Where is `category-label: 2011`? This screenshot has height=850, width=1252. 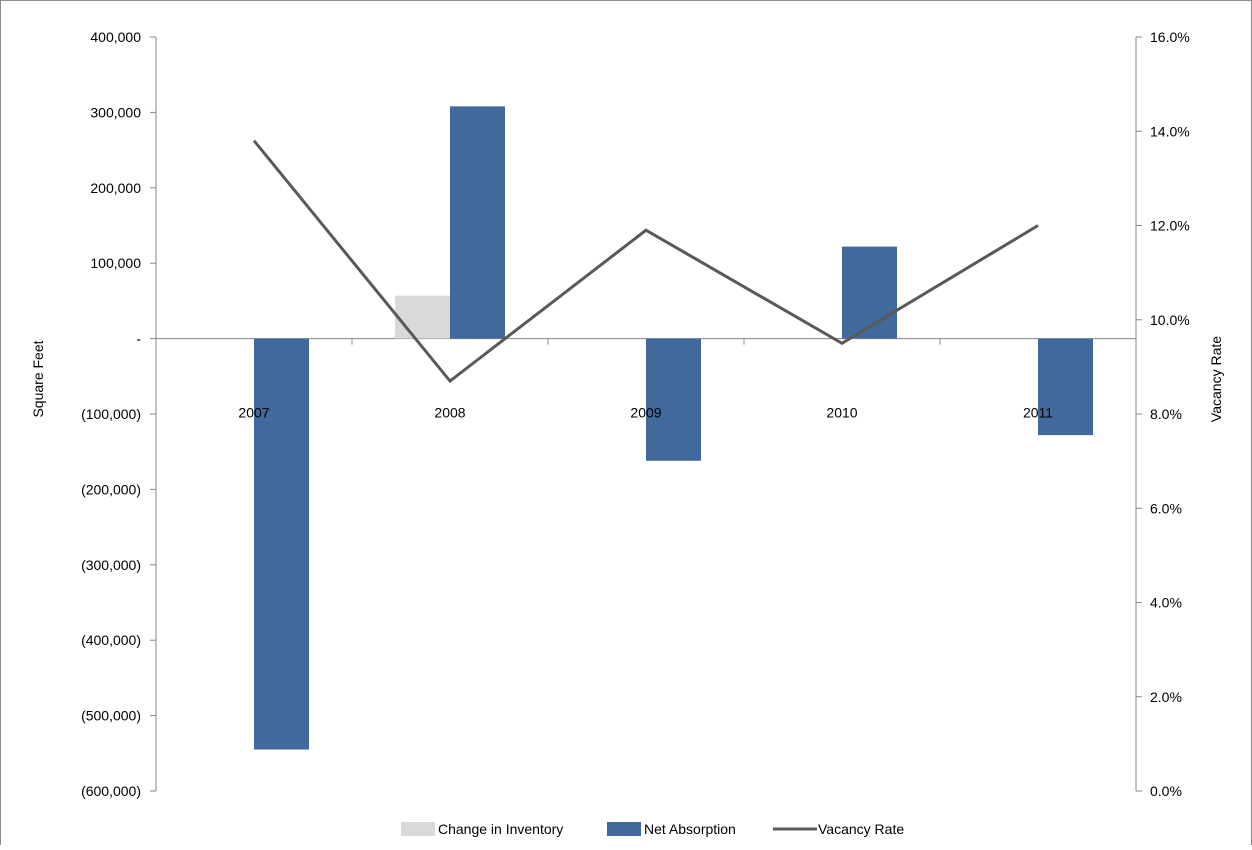 category-label: 2011 is located at coordinates (1038, 413).